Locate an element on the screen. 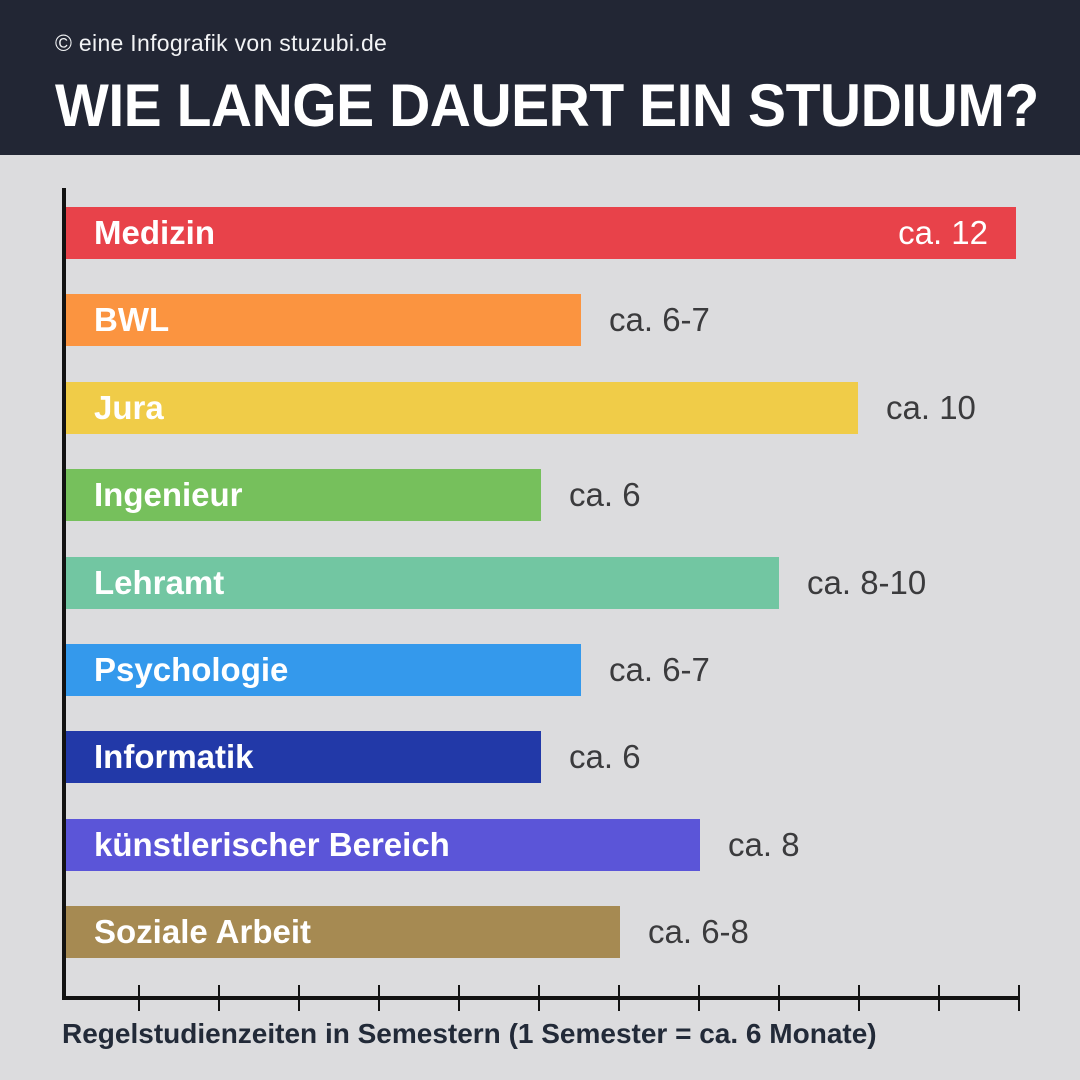 This screenshot has height=1080, width=1080. bar-value-bwl: ca. 6-7 is located at coordinates (659, 320).